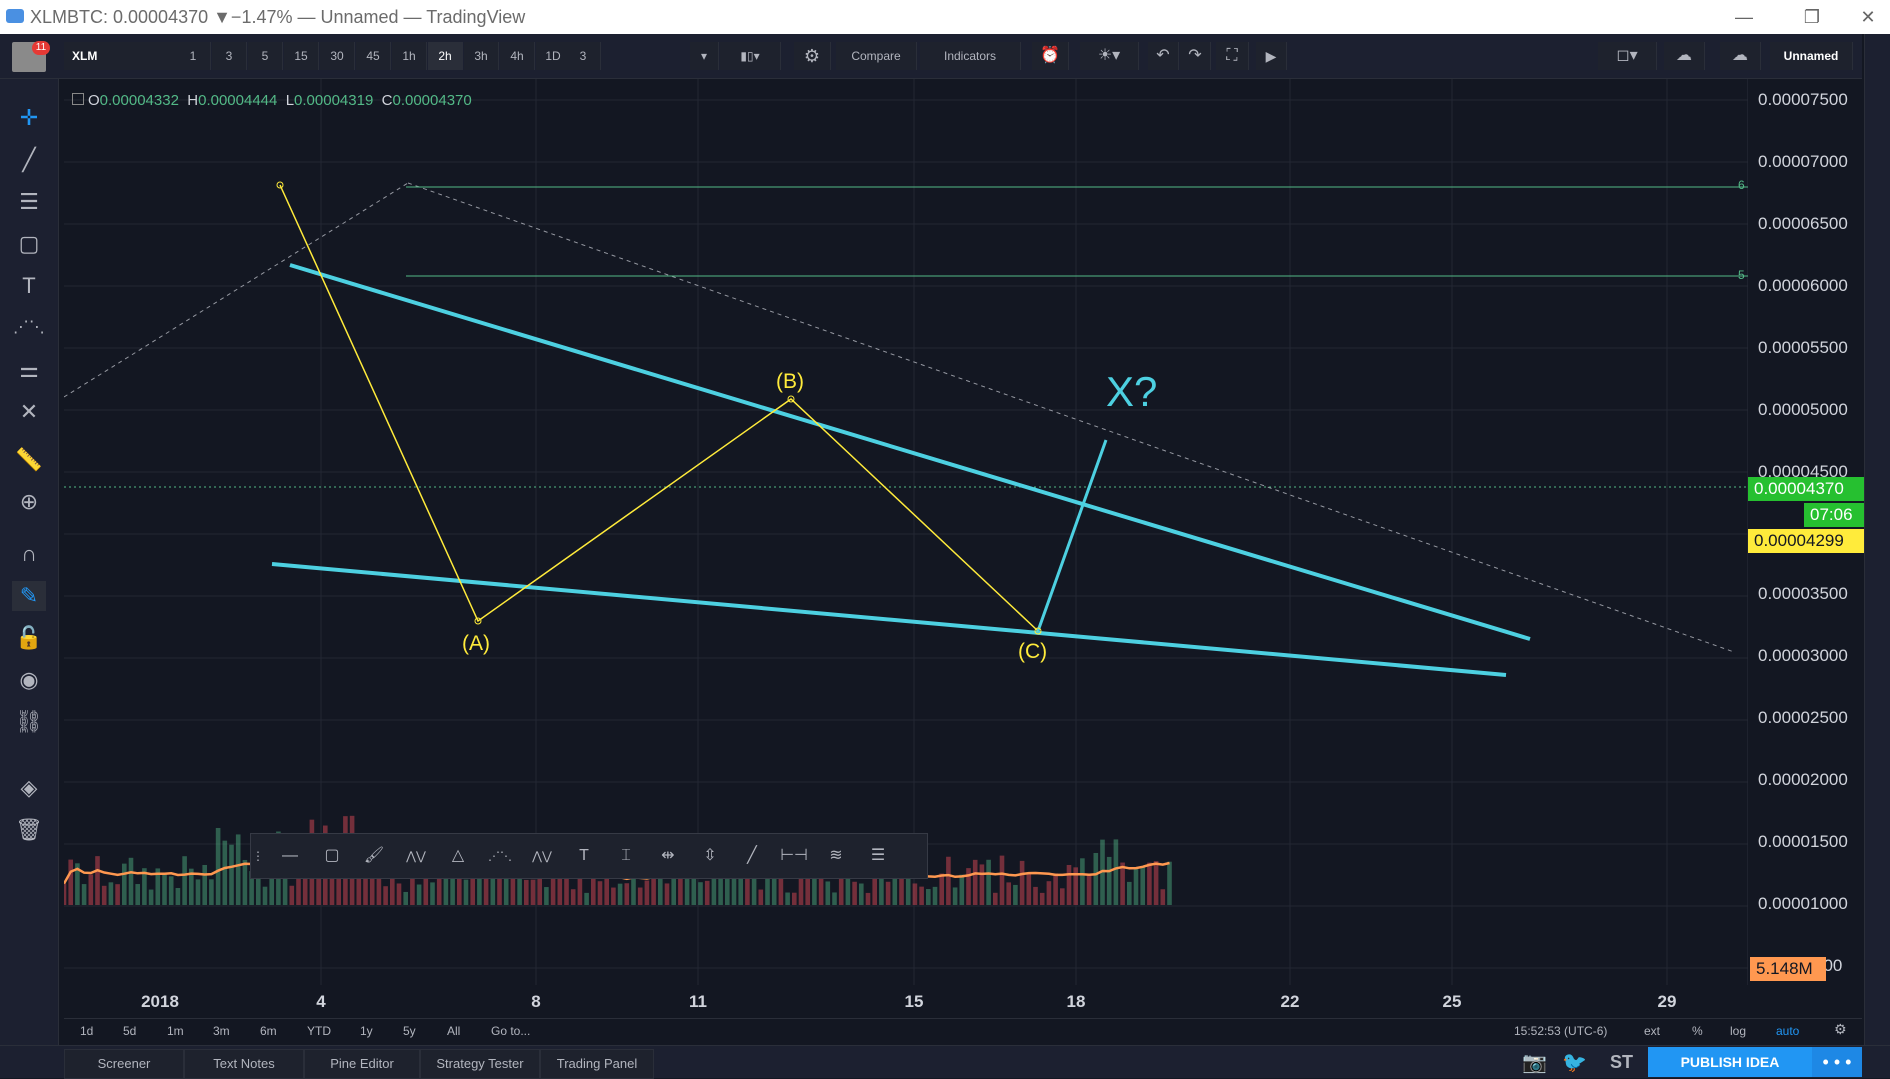 This screenshot has width=1890, height=1079. What do you see at coordinates (1109, 56) in the screenshot?
I see `idea-lightbulb-icon: ☀▾` at bounding box center [1109, 56].